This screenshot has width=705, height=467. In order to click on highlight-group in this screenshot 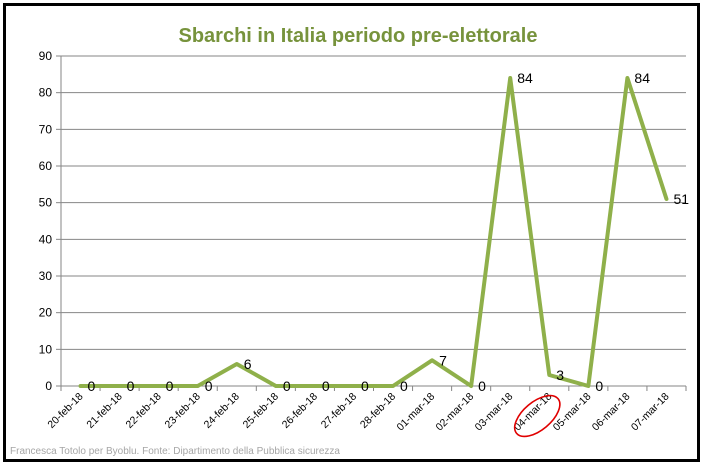, I will do `click(537, 416)`.